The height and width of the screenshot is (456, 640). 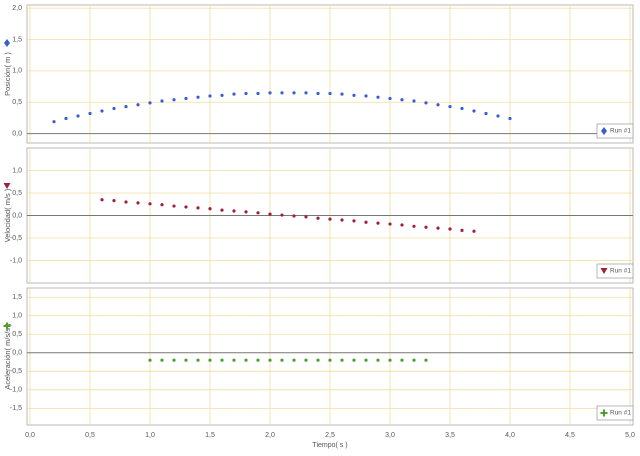 I want to click on x-tick-label: 1,0, so click(x=150, y=435).